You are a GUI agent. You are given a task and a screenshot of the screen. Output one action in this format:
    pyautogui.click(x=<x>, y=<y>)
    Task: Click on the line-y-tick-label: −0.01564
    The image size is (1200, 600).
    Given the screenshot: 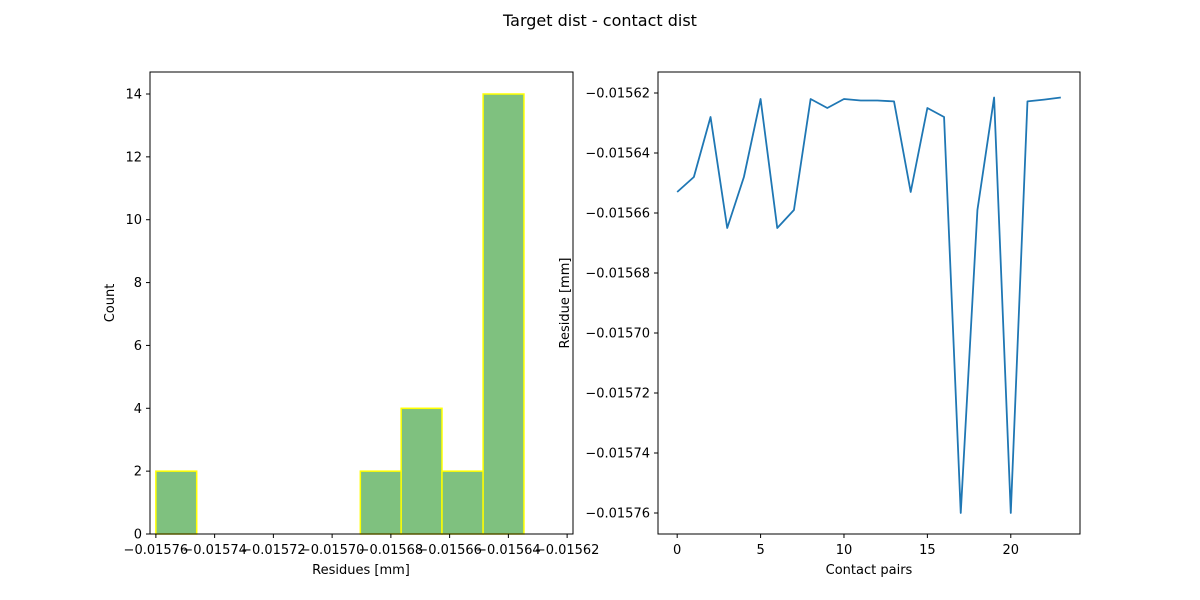 What is the action you would take?
    pyautogui.click(x=617, y=154)
    